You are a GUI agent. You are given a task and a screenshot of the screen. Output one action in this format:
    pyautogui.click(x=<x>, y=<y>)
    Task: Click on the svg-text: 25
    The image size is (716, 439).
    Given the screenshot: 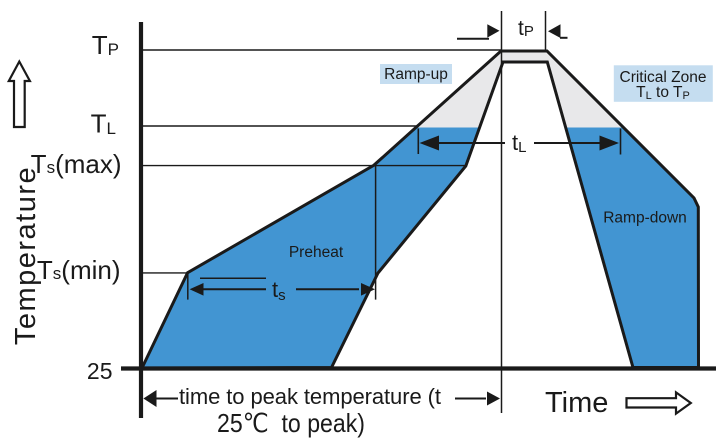 What is the action you would take?
    pyautogui.click(x=100, y=371)
    